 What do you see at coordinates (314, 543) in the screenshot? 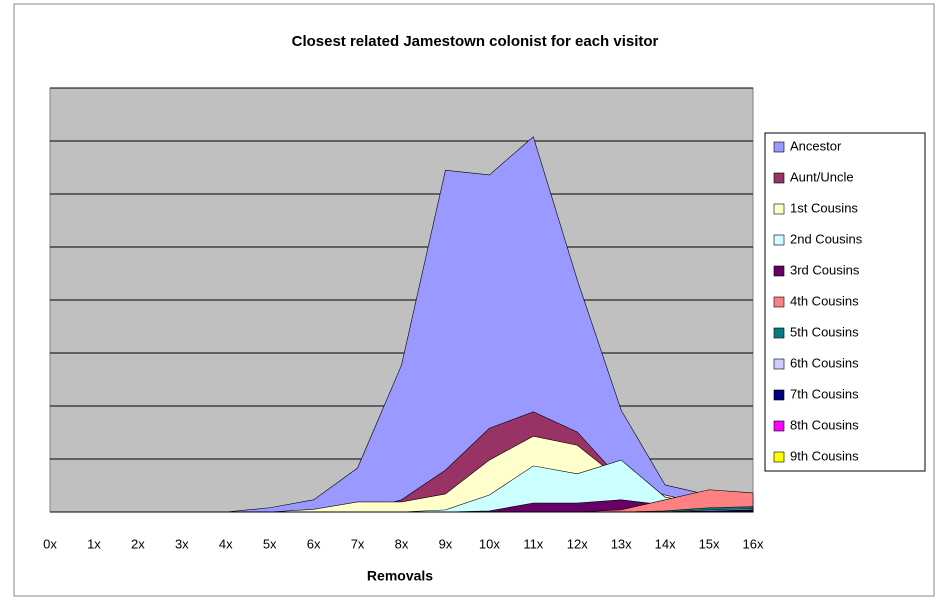
I see `x-tick-label: 6x` at bounding box center [314, 543].